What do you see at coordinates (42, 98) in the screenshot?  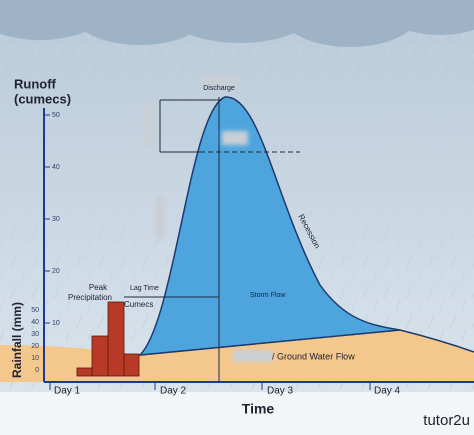 I see `runoff-title: (cumecs)` at bounding box center [42, 98].